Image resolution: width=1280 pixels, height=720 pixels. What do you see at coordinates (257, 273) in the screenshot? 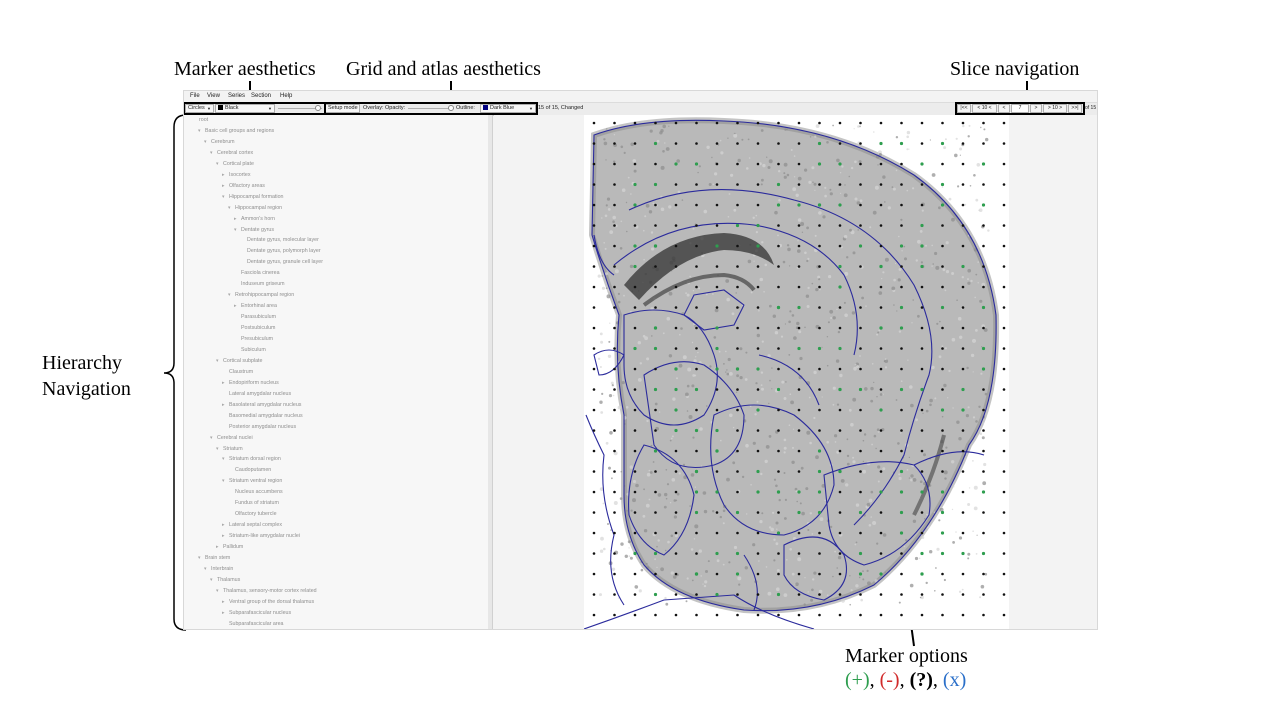
I see `tree-item: Fasciola cinerea` at bounding box center [257, 273].